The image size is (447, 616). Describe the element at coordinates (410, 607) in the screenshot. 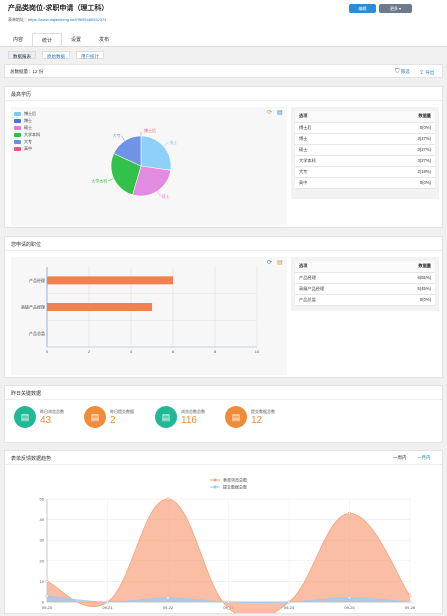

I see `x-tick-label: 09-26` at that location.